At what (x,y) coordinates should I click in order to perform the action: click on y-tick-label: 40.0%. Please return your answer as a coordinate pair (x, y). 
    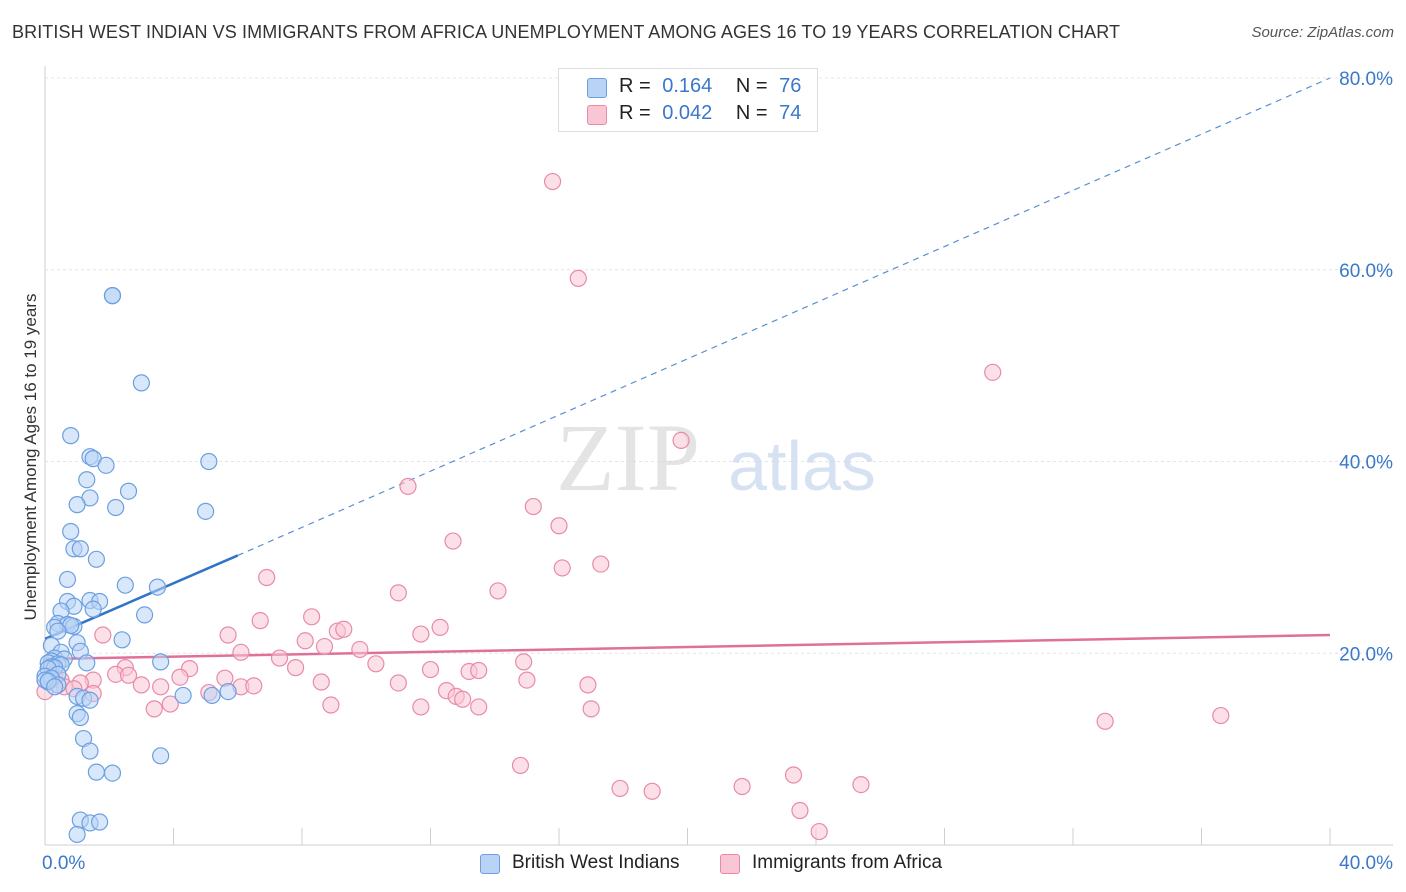
    Looking at the image, I should click on (1366, 463).